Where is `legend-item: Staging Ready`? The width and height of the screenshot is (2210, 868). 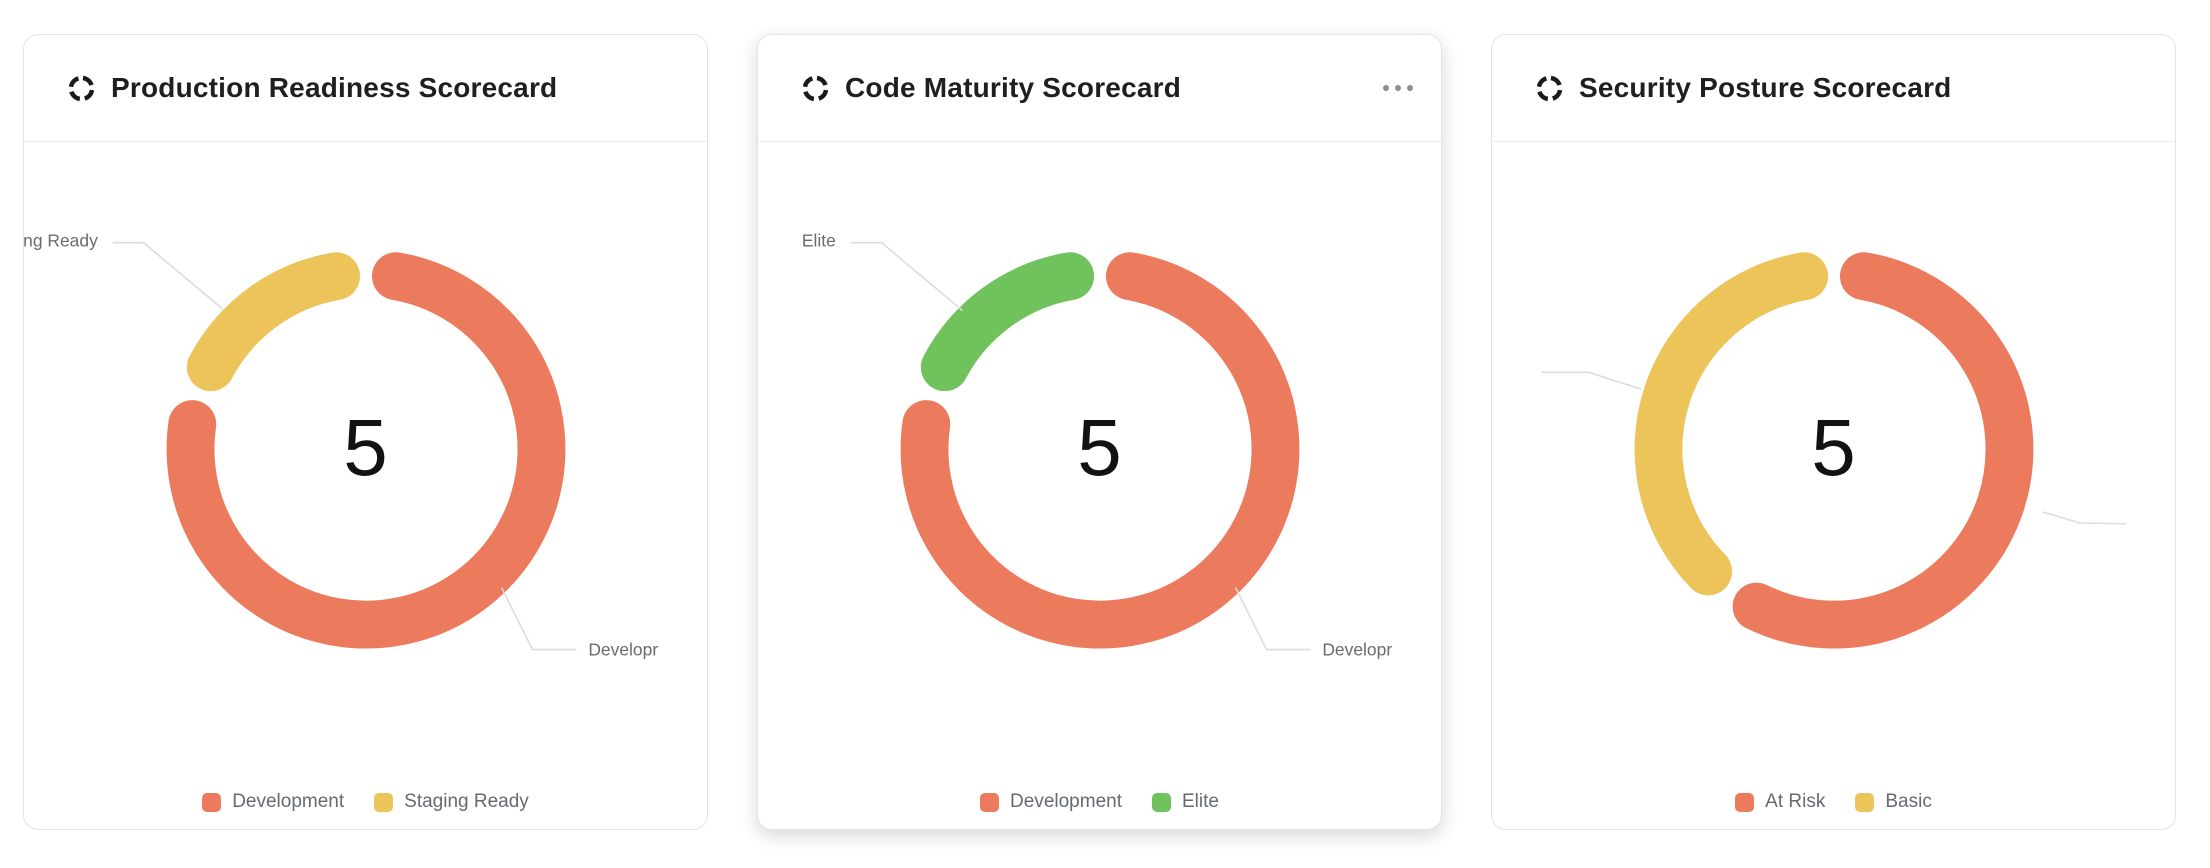 legend-item: Staging Ready is located at coordinates (451, 802).